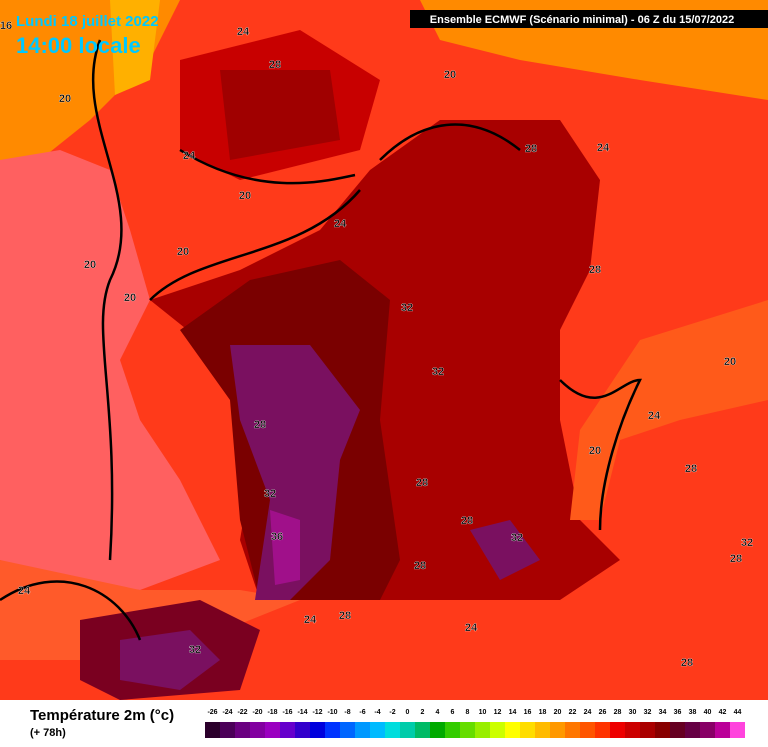  I want to click on scale-label: 10, so click(483, 712).